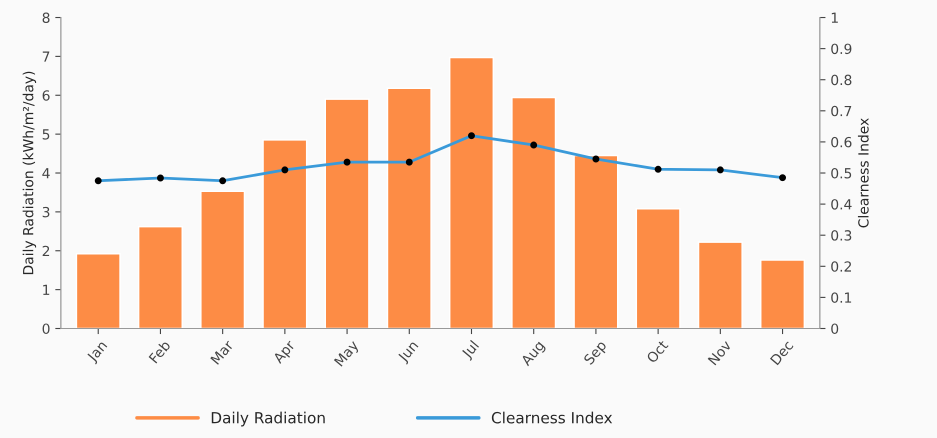  I want to click on y2-tick-label: 0.7, so click(841, 111).